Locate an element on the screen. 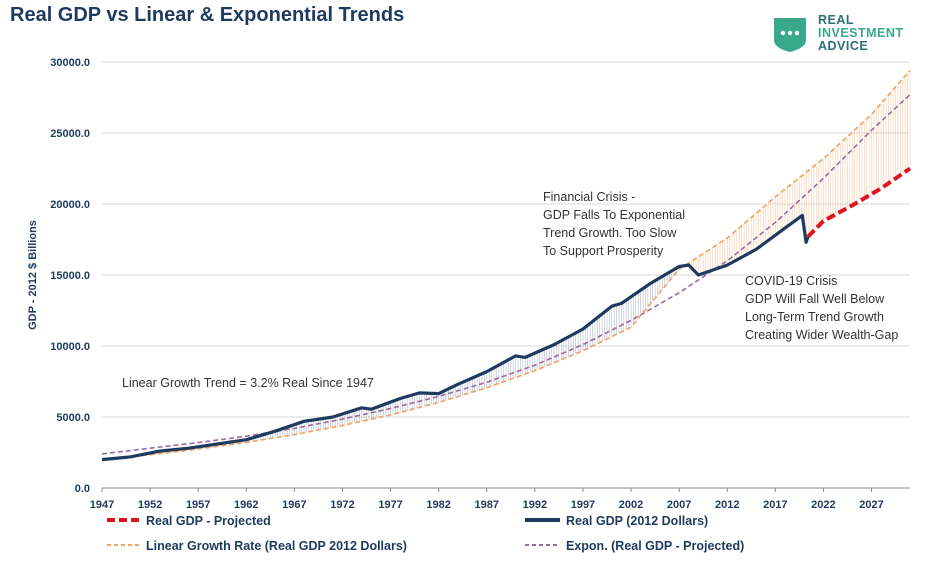  logo-line-2: INVESTMENT is located at coordinates (861, 33).